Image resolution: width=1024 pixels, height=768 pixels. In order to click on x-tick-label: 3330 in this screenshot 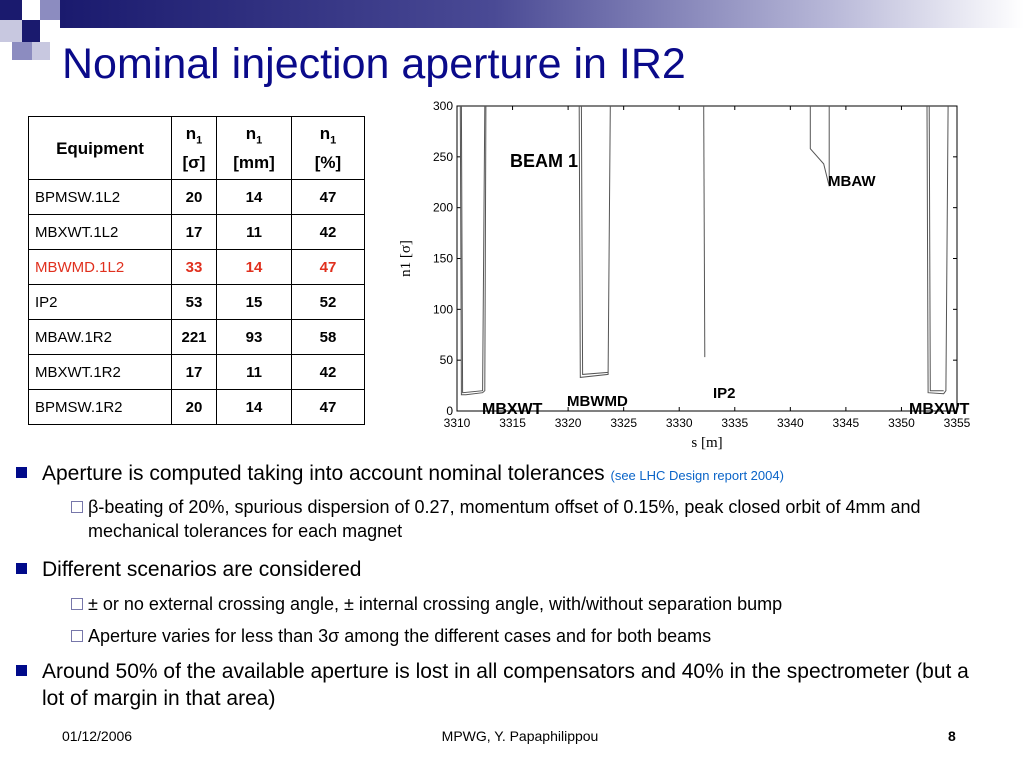, I will do `click(679, 423)`.